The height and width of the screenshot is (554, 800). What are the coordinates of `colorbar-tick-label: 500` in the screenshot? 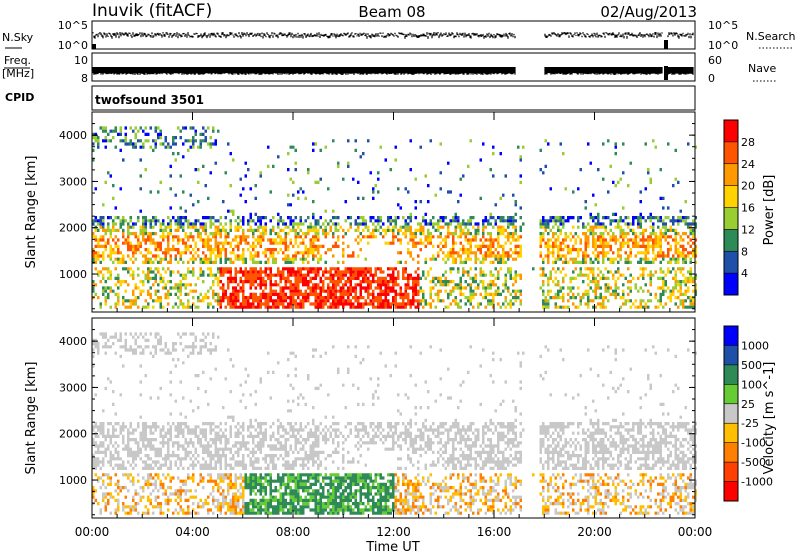 It's located at (751, 365).